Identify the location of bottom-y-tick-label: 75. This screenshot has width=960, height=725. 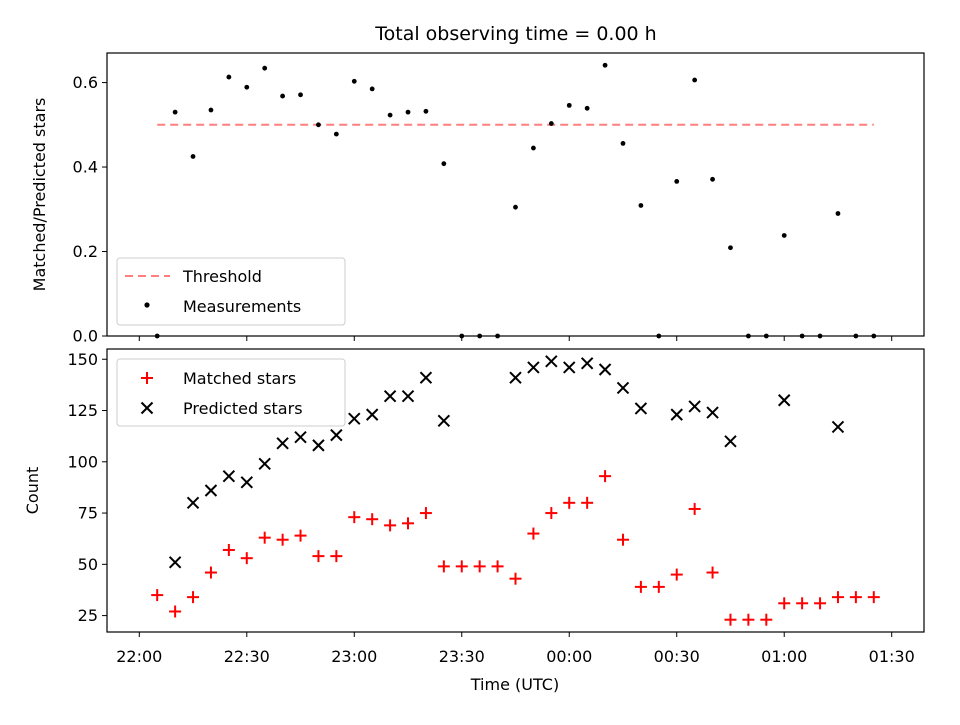
(88, 513).